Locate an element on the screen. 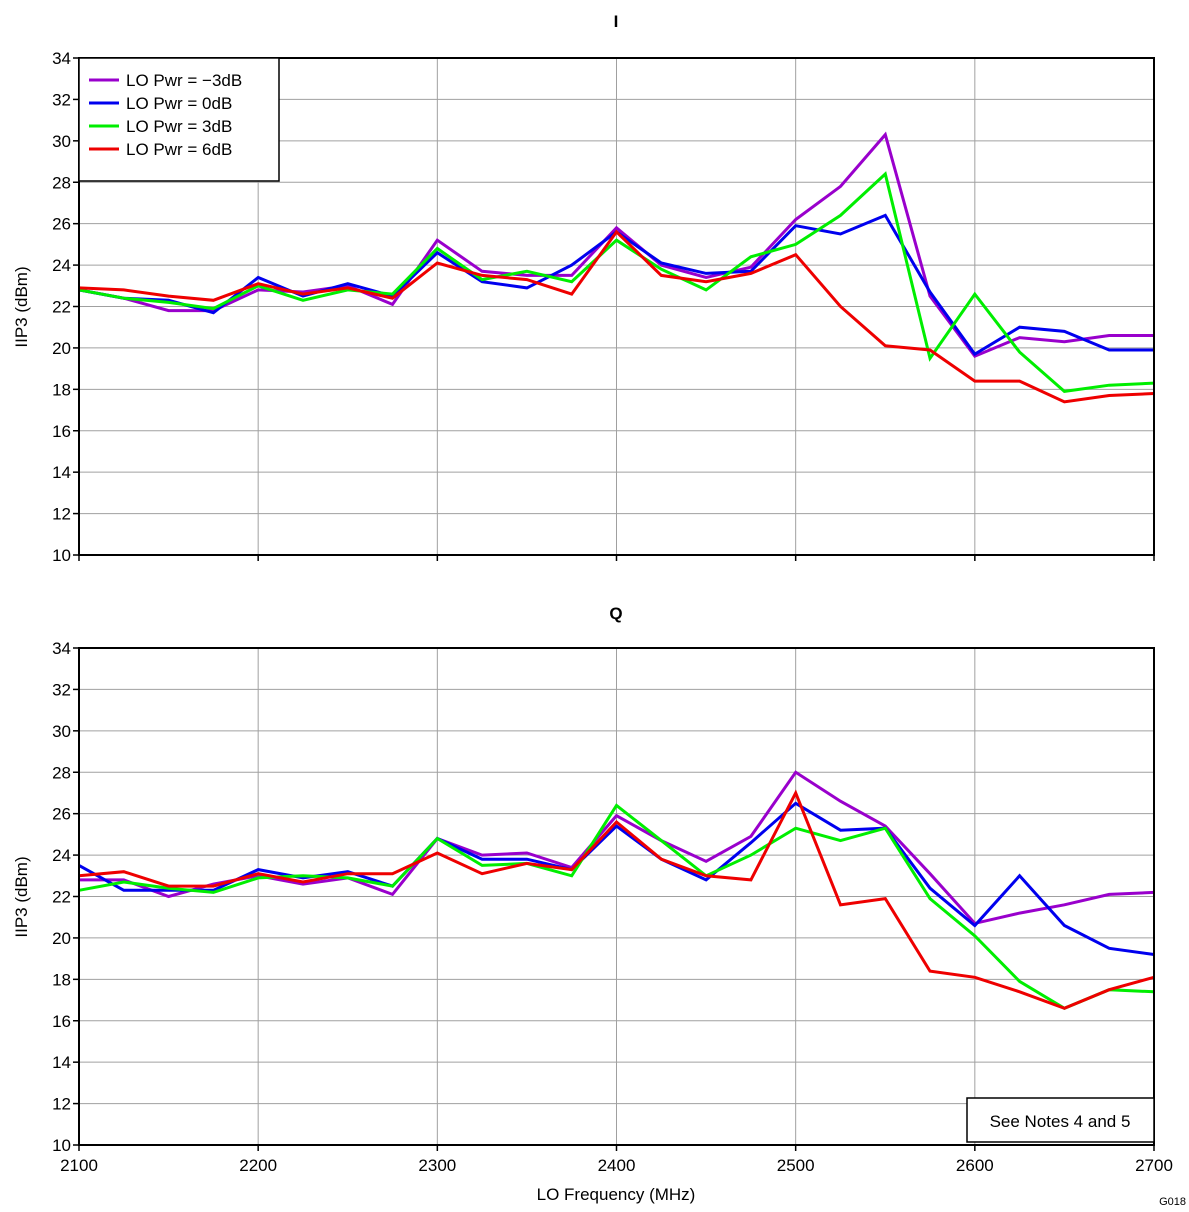 This screenshot has height=1212, width=1189. legend-label-lo_3: LO Pwr = 3dB is located at coordinates (179, 126).